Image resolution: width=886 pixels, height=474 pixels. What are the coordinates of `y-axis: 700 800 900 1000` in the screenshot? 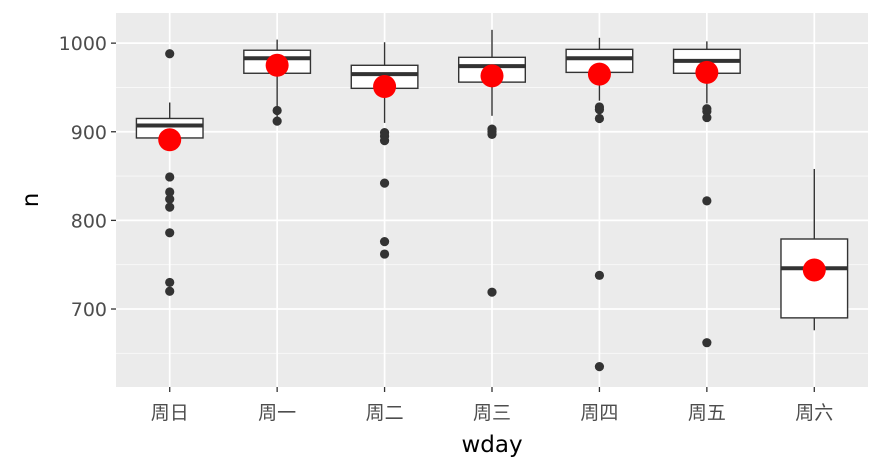 It's located at (87, 177).